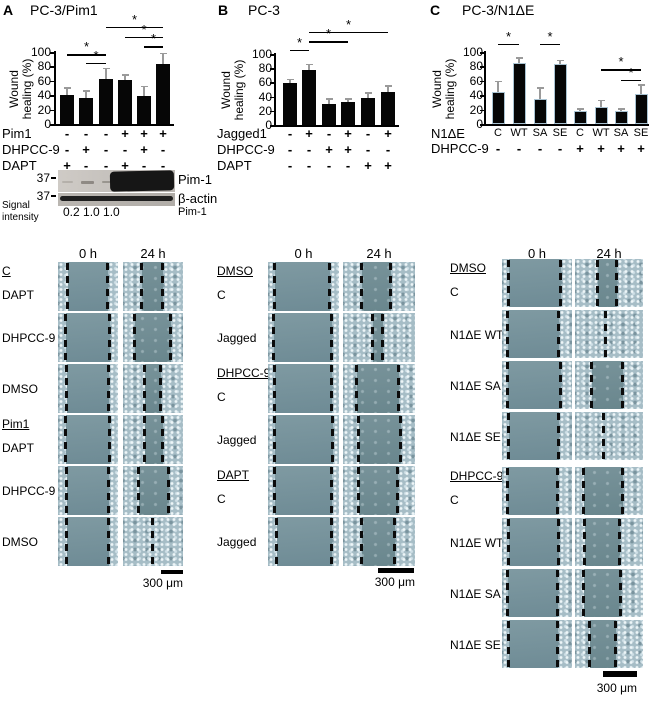 This screenshot has width=650, height=701. Describe the element at coordinates (195, 179) in the screenshot. I see `blot-label-pim1: Pim-1` at that location.